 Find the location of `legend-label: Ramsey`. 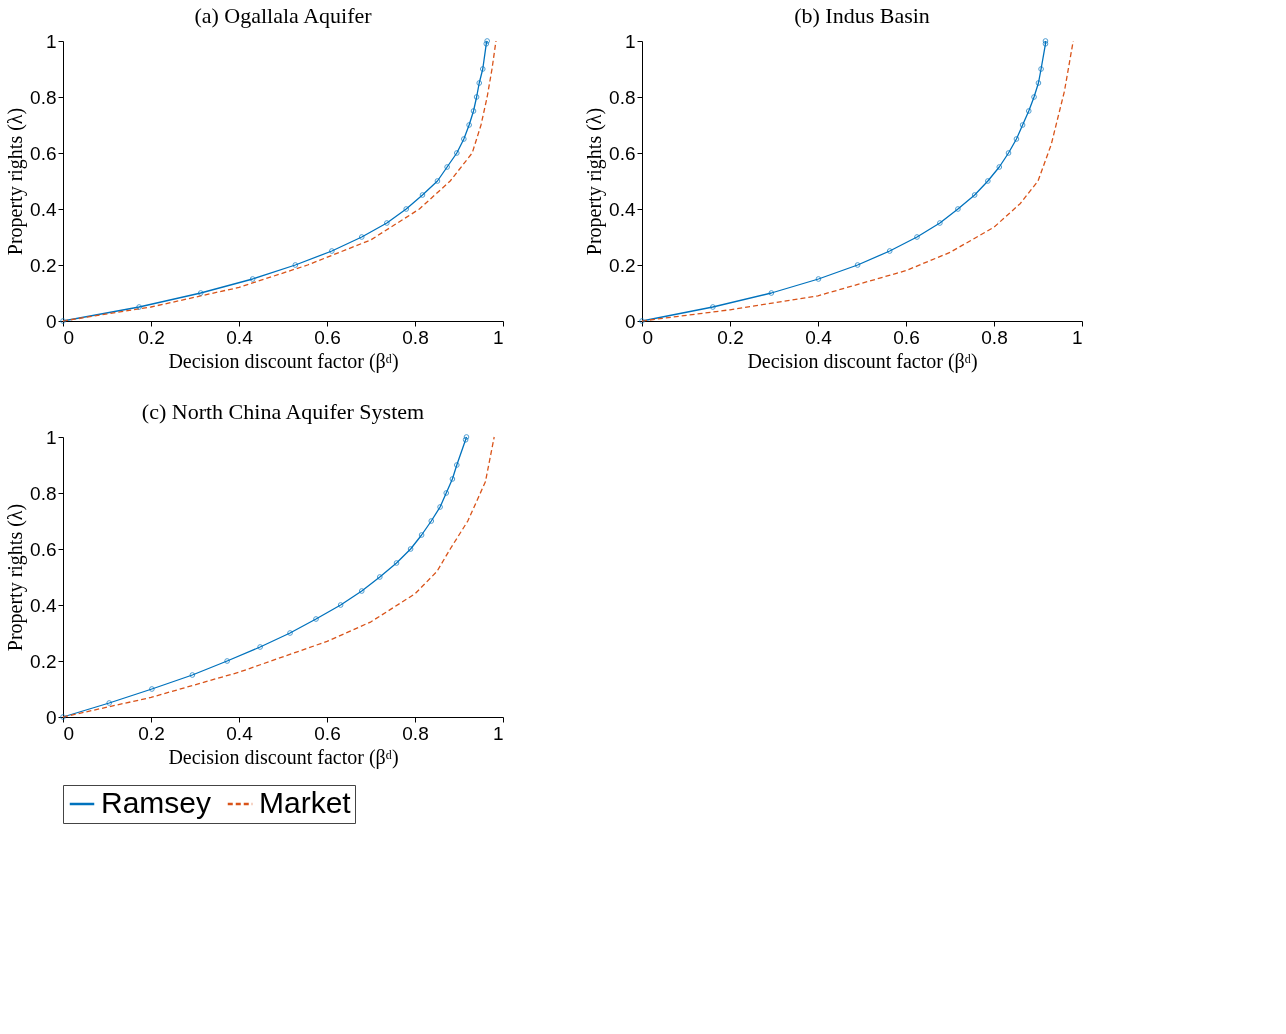

legend-label: Ramsey is located at coordinates (156, 802).